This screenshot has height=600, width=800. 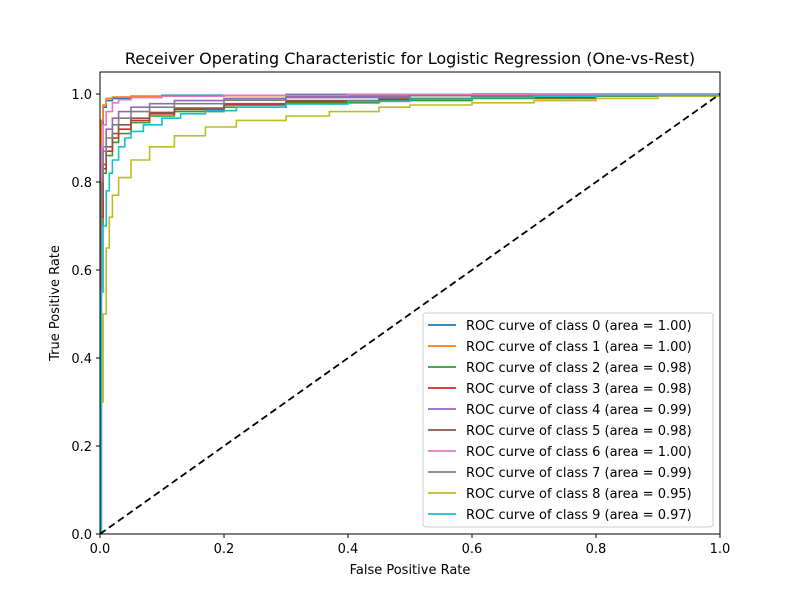 What do you see at coordinates (579, 473) in the screenshot?
I see `legend-label: ROC curve of class 7 (area = 0.99)` at bounding box center [579, 473].